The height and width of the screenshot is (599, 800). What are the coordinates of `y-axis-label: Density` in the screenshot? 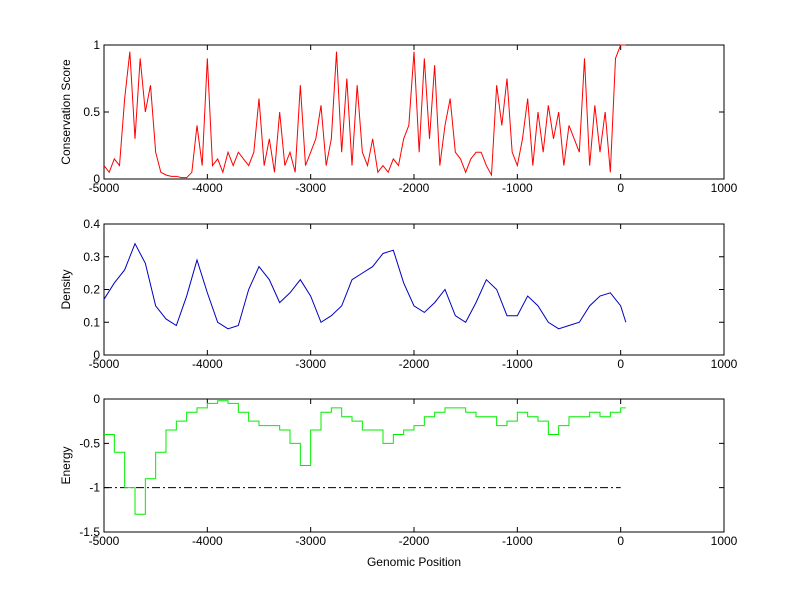 It's located at (66, 289).